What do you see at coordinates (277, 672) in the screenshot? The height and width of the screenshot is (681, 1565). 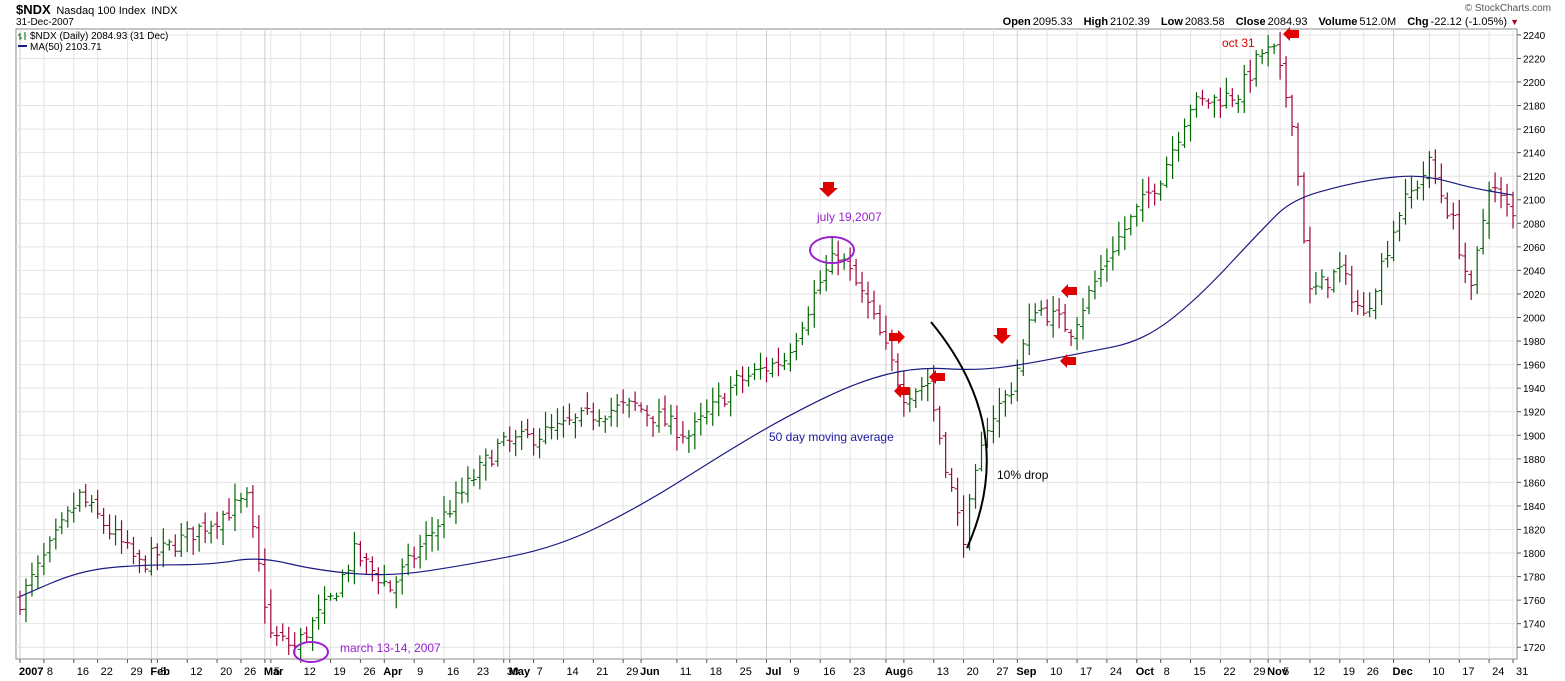 I see `x-tick-label: 5` at bounding box center [277, 672].